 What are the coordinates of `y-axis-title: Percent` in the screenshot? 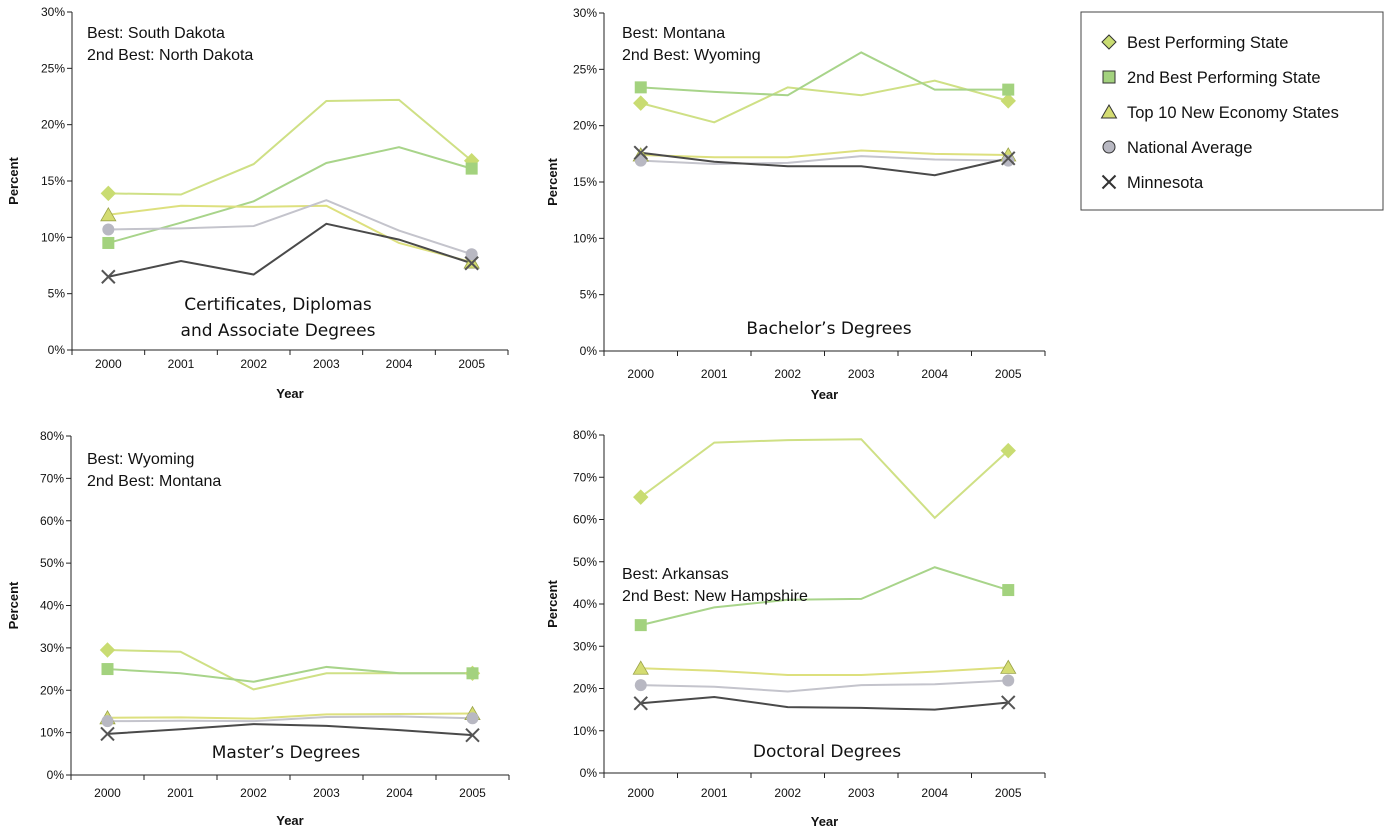 It's located at (13, 605).